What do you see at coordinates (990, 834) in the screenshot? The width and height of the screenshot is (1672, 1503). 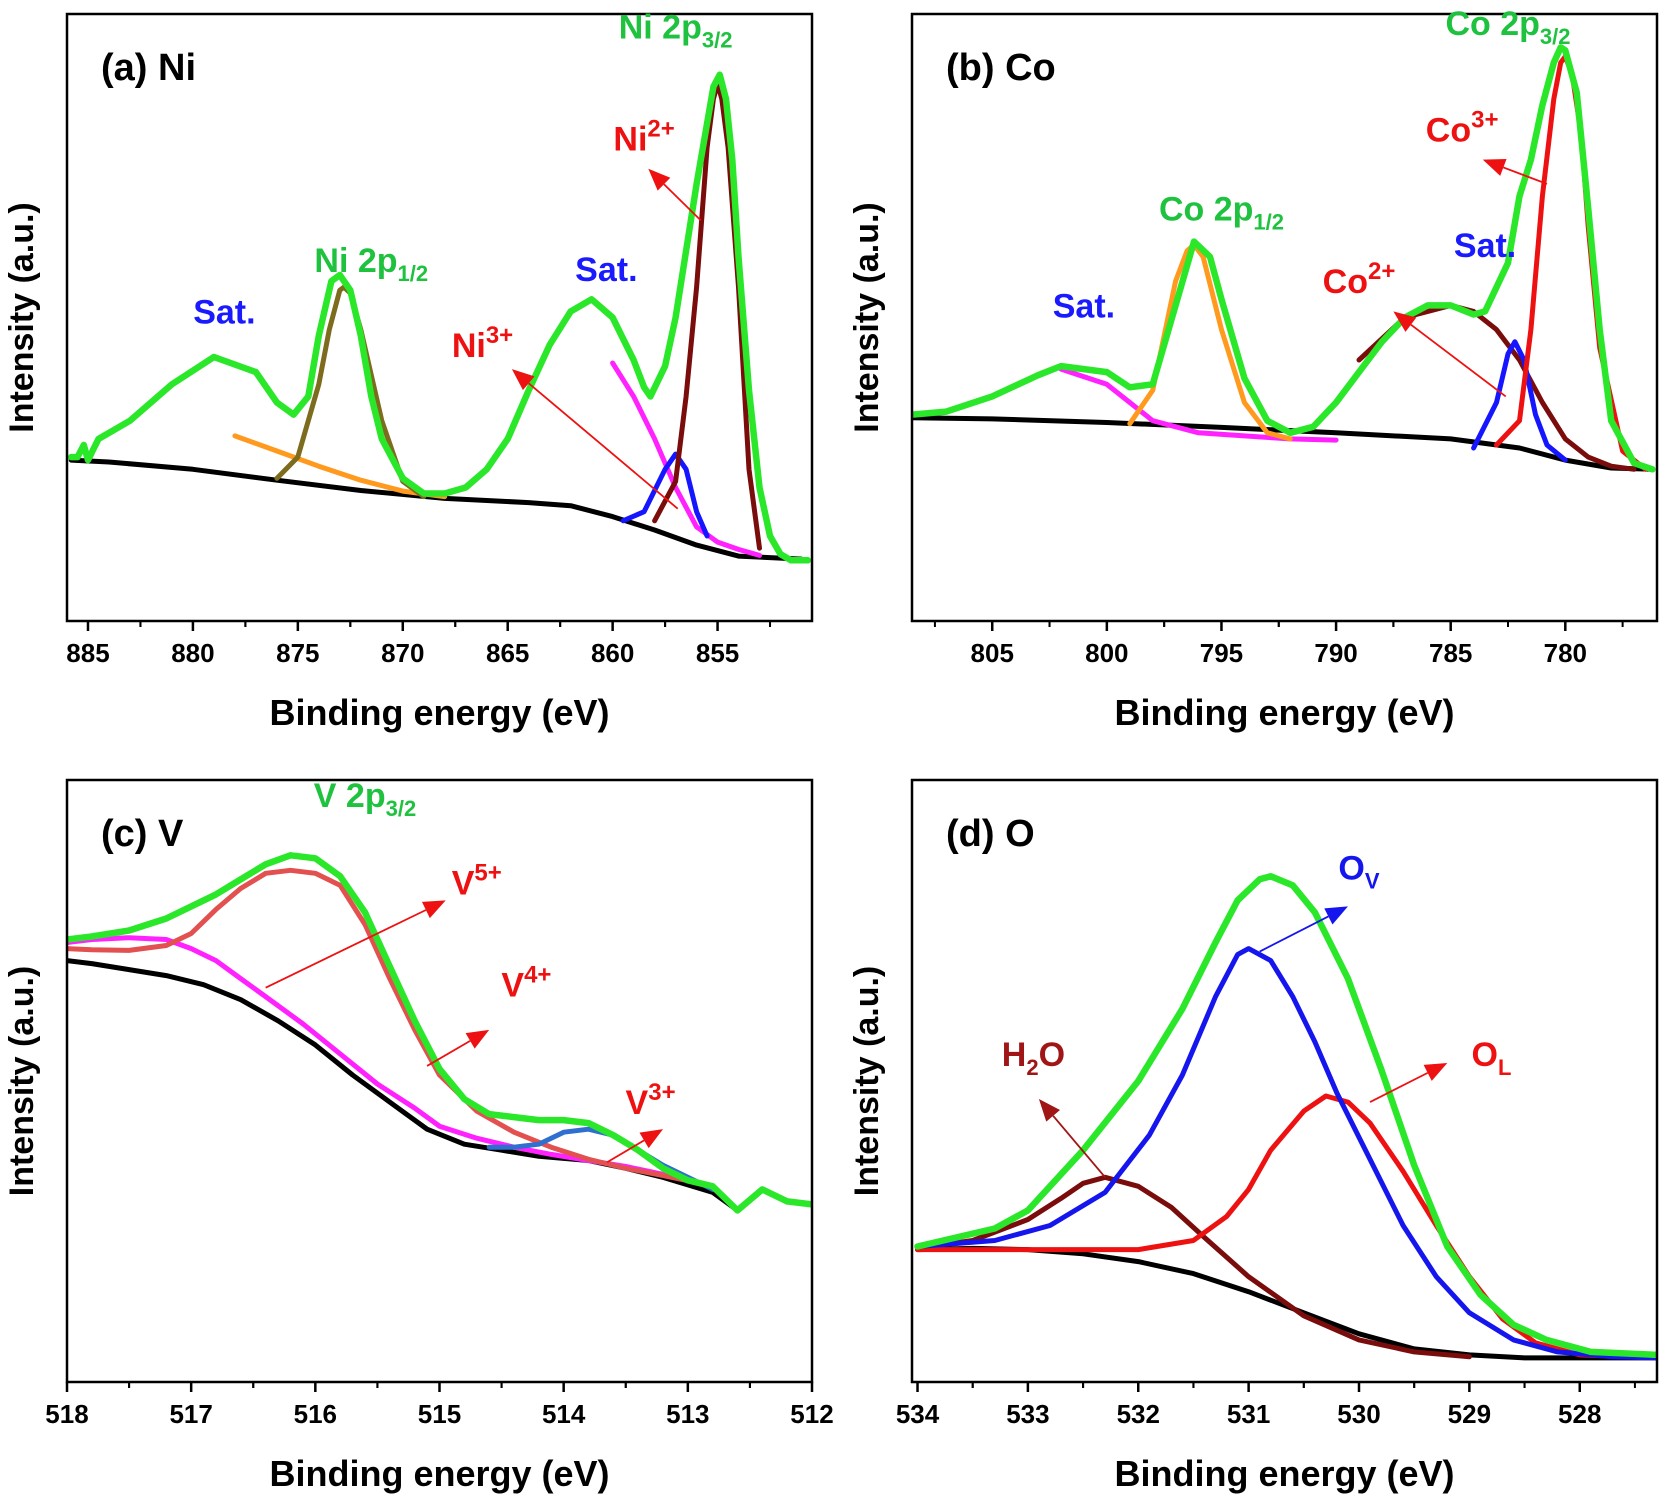 I see `o-panel-label: (d) O` at bounding box center [990, 834].